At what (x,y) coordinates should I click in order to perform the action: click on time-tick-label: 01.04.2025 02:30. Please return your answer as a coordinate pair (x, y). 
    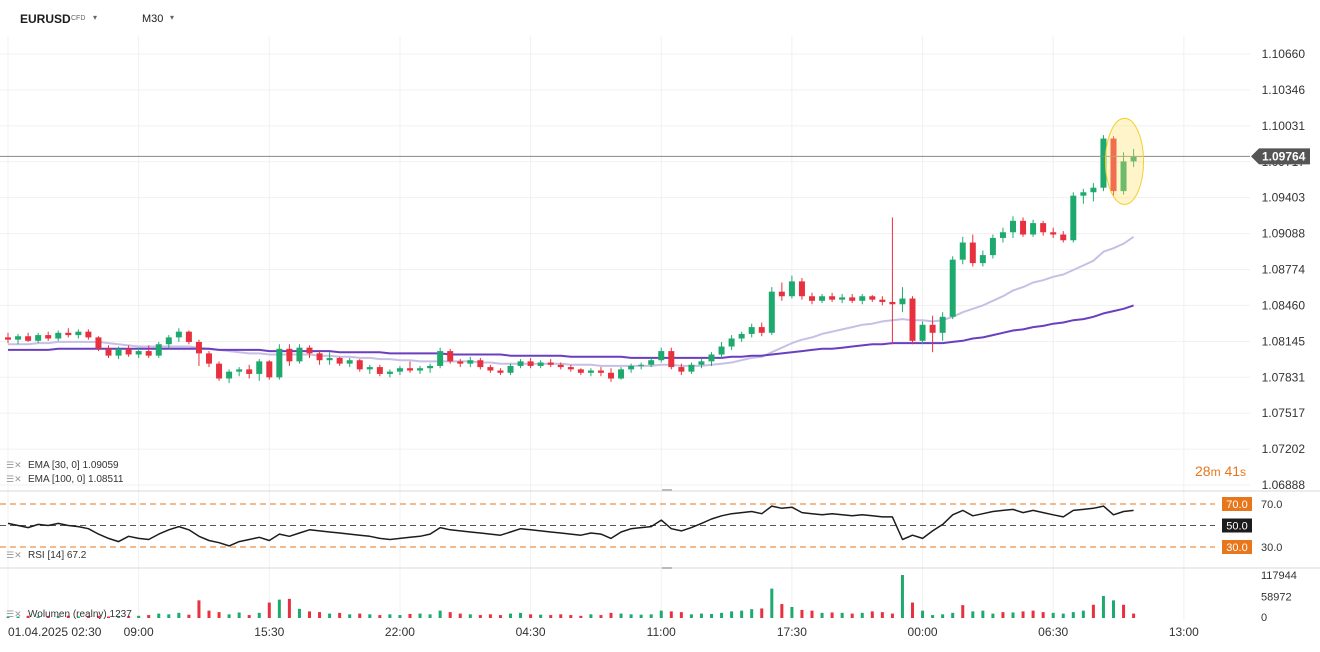
    Looking at the image, I should click on (55, 632).